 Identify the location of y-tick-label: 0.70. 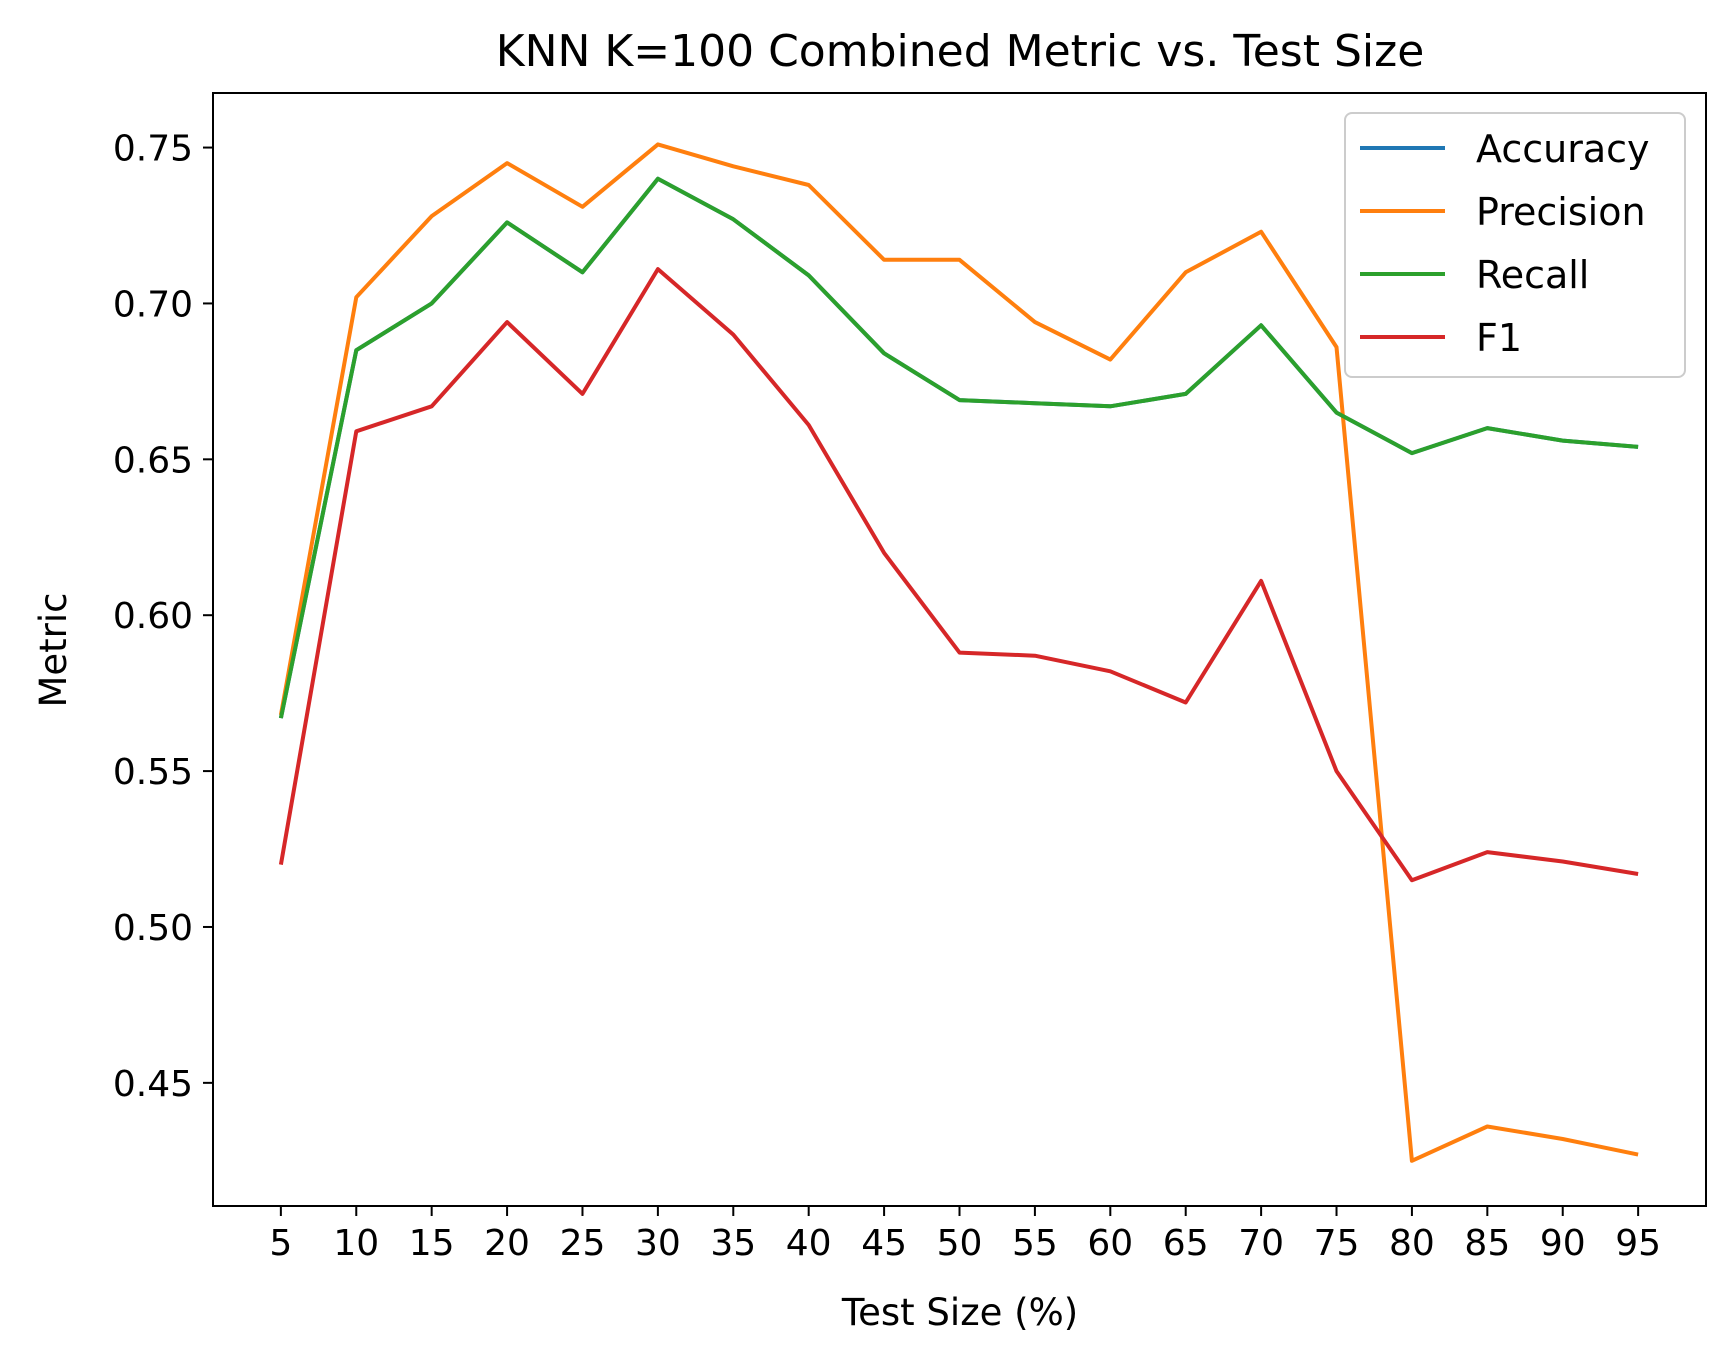
(153, 304).